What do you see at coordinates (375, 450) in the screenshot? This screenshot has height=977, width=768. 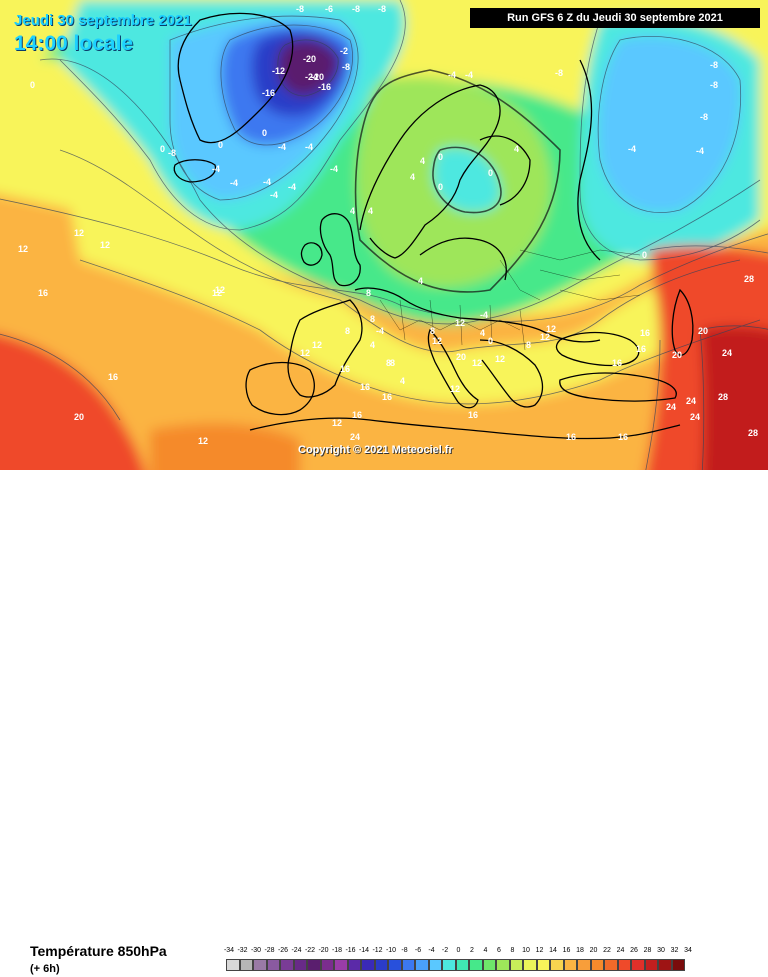 I see `copyright-notice: Copyright © 2021 Meteociel.fr` at bounding box center [375, 450].